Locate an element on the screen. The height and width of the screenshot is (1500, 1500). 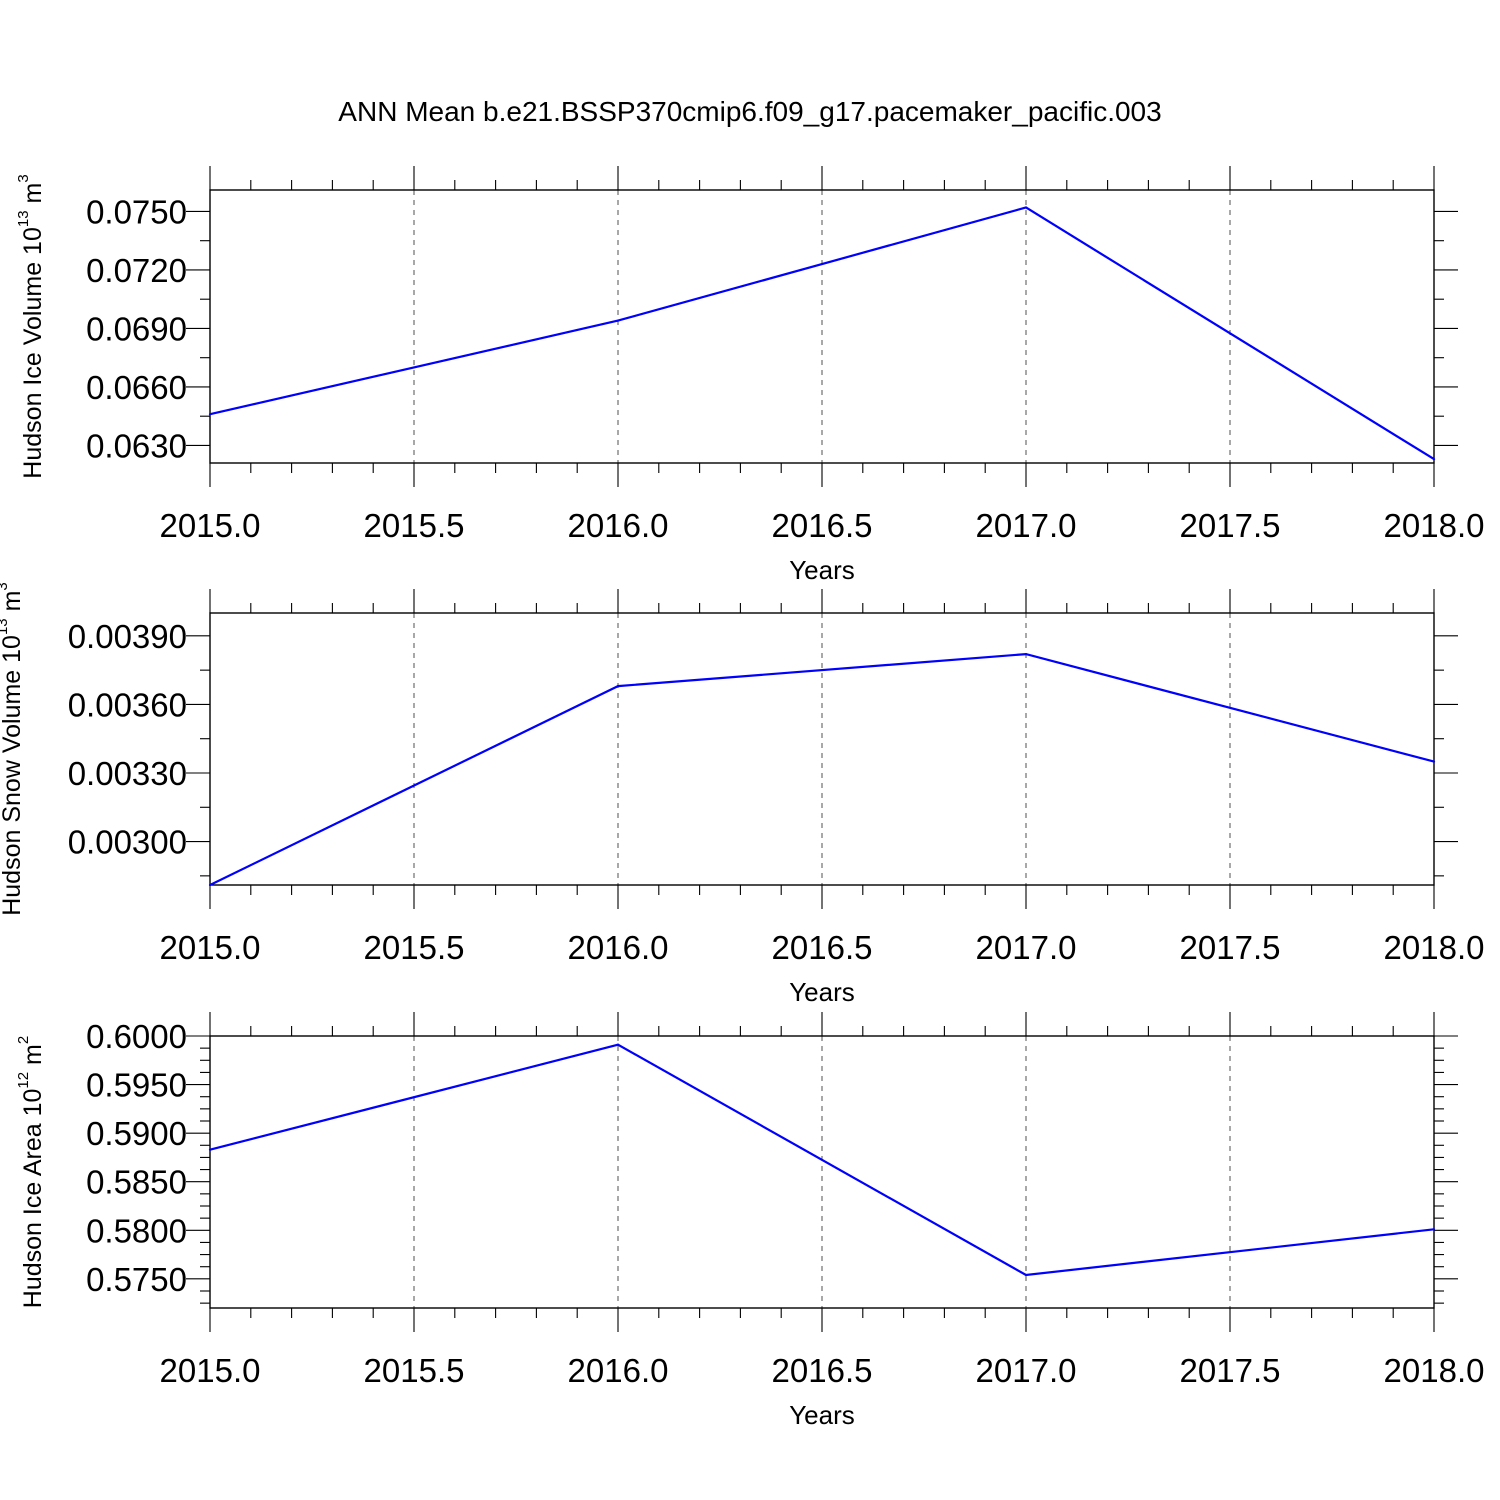
y-axis-label: Hudson Snow Volume 1013 m3 is located at coordinates (13, 749).